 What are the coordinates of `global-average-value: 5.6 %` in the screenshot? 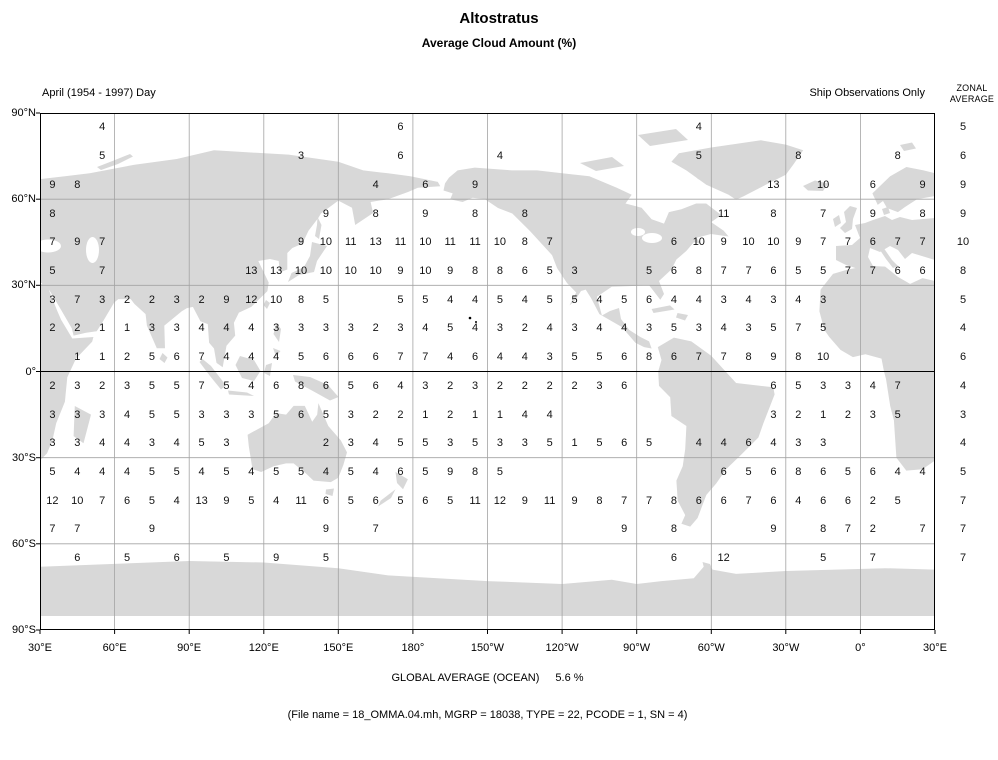 It's located at (569, 678).